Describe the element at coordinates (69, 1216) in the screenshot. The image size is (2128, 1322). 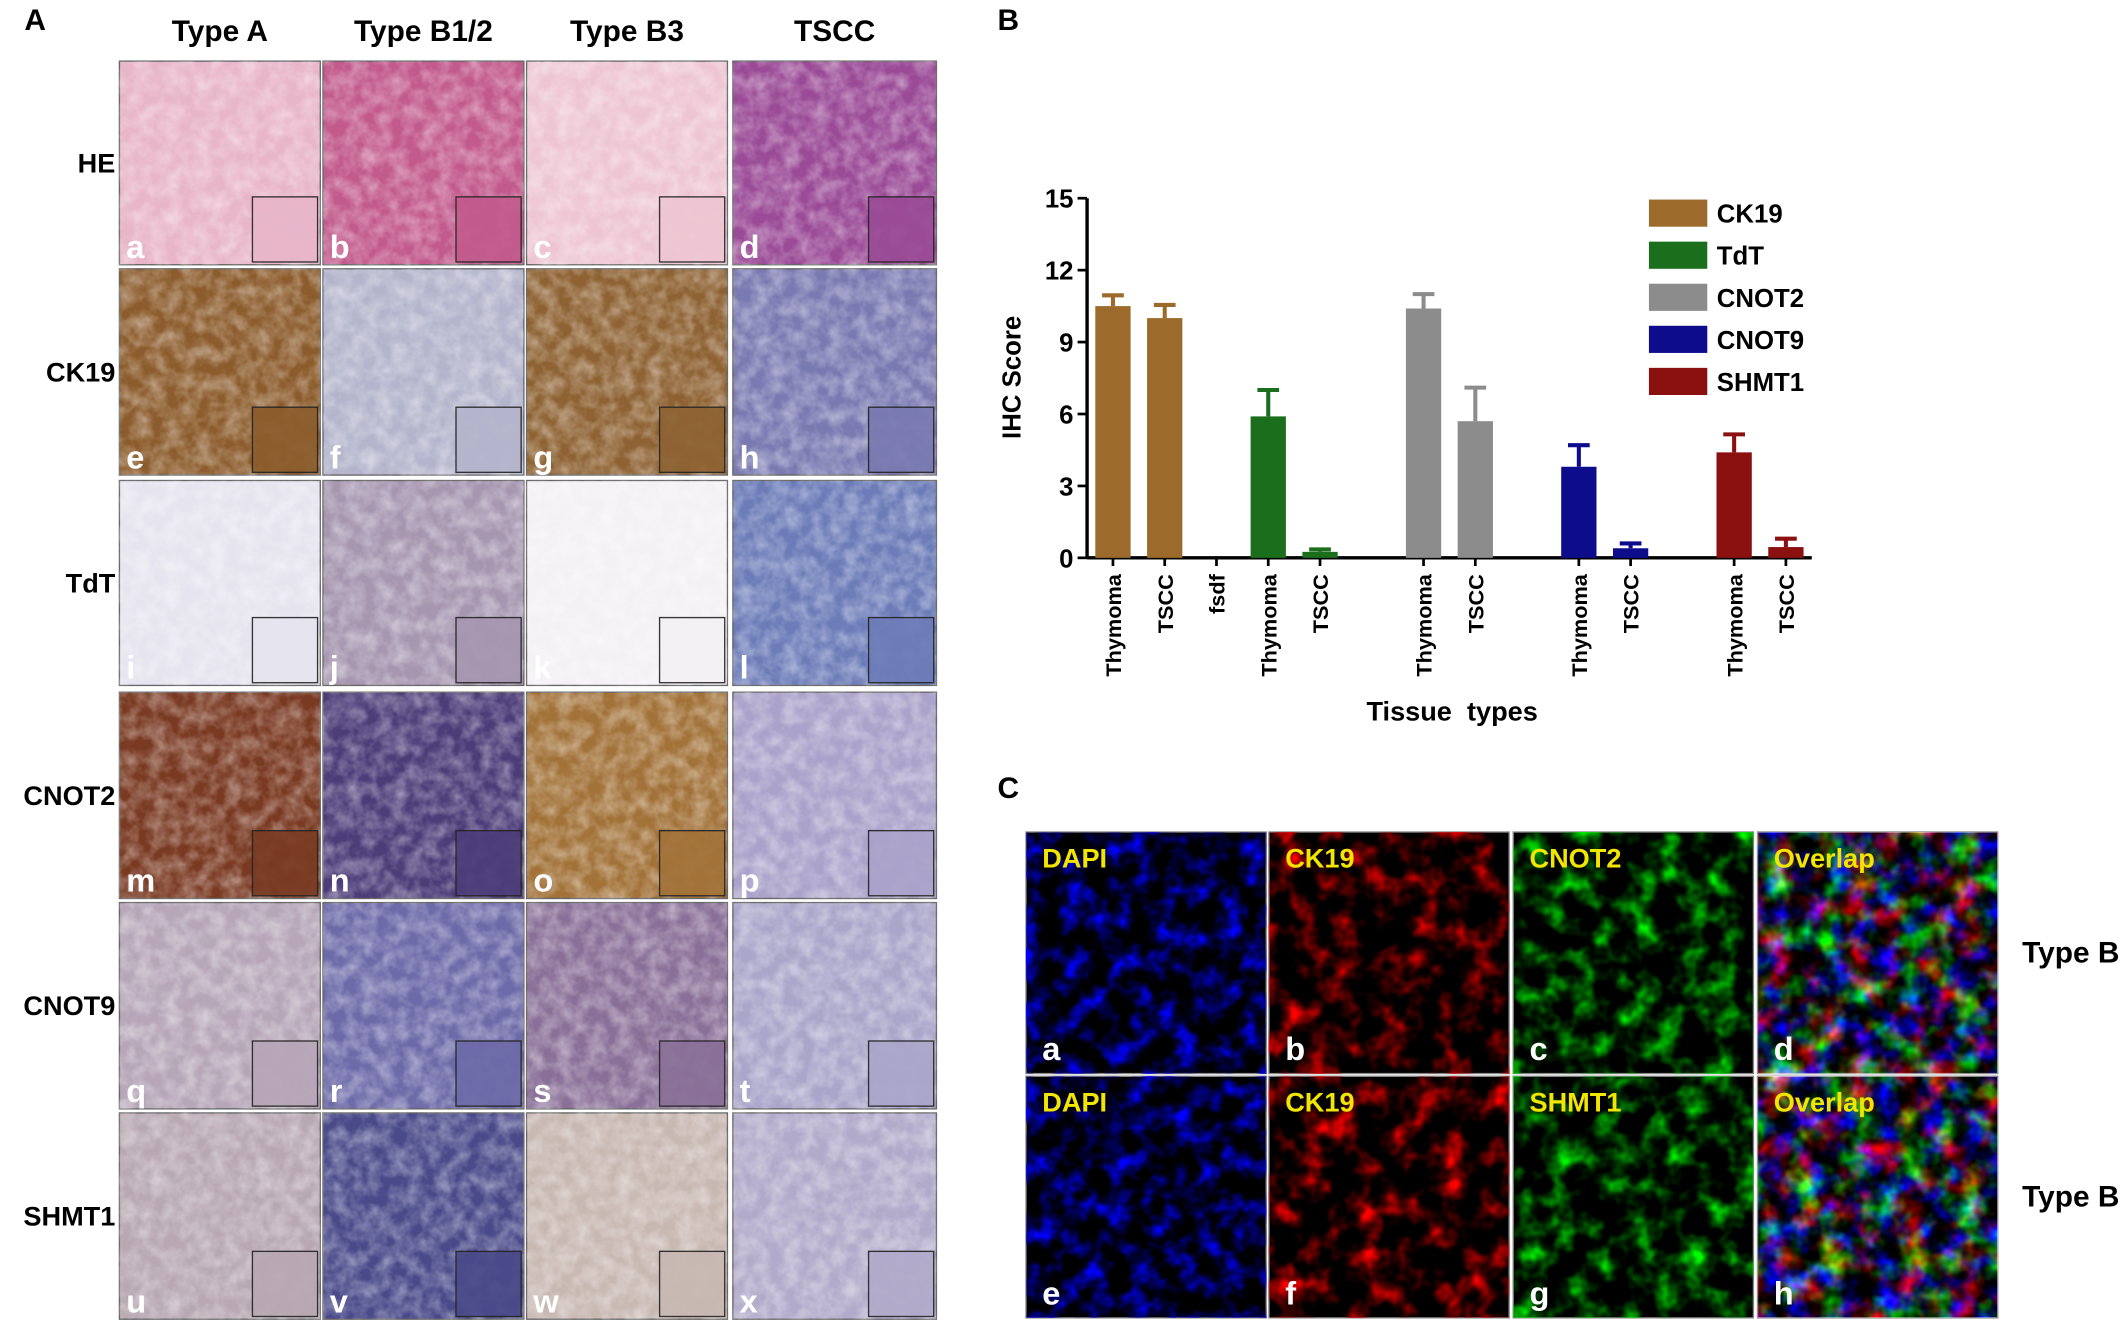
I see `row-label: SHMT1` at that location.